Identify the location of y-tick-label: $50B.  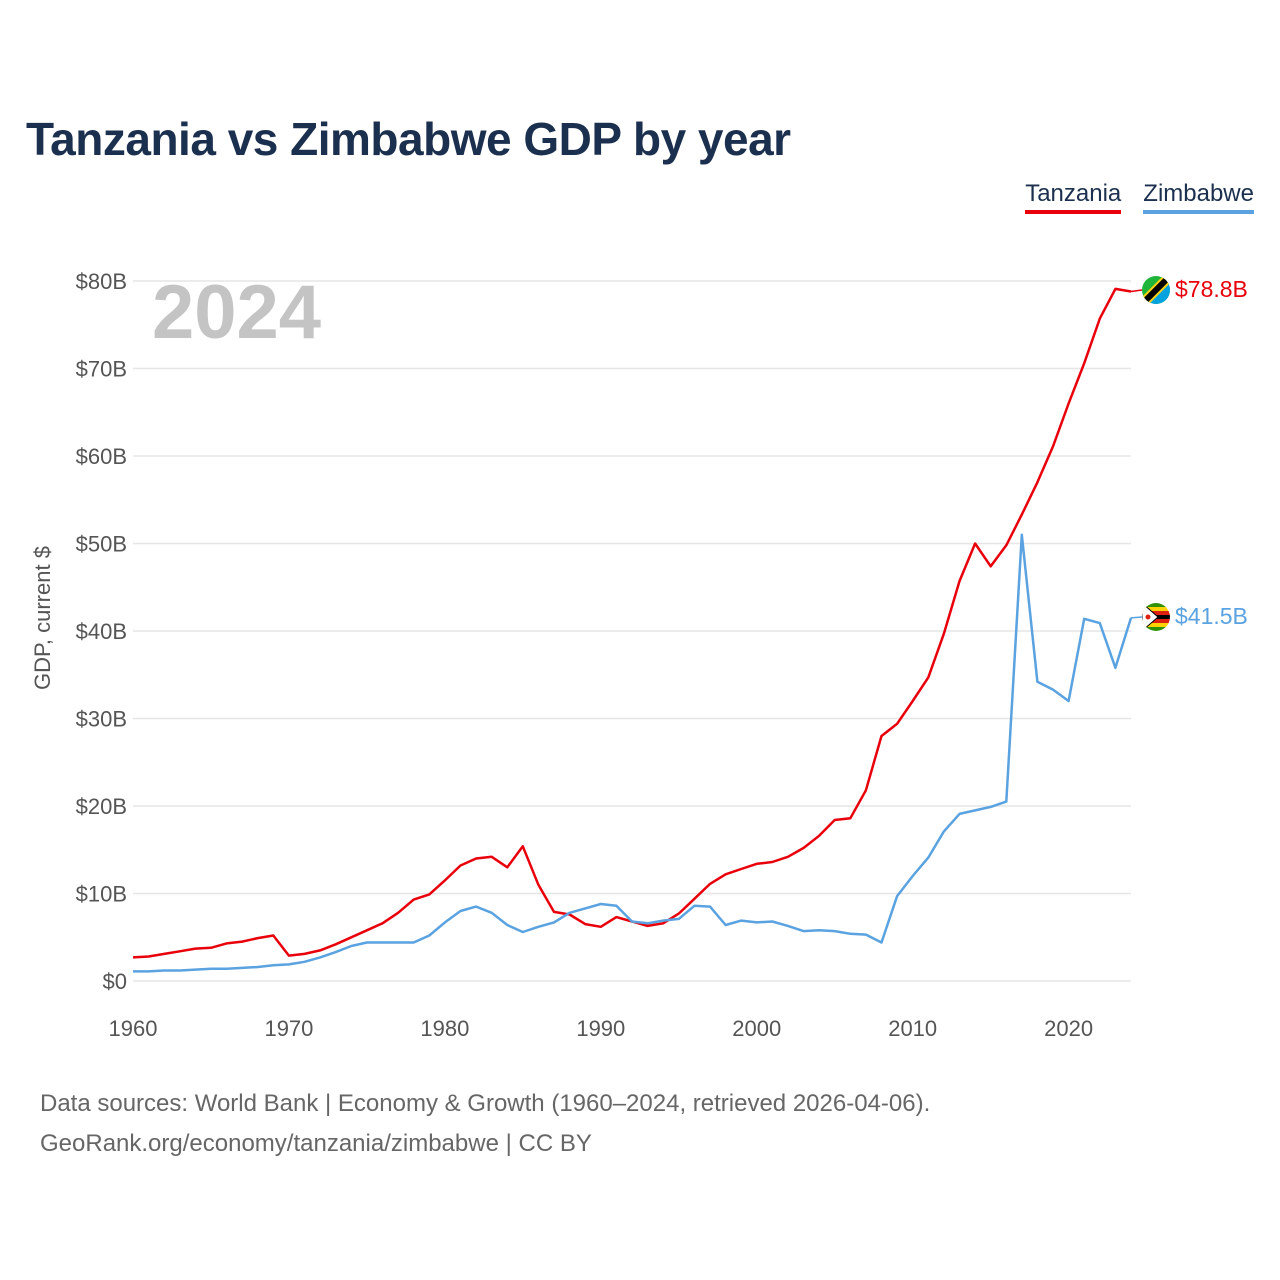
(101, 544).